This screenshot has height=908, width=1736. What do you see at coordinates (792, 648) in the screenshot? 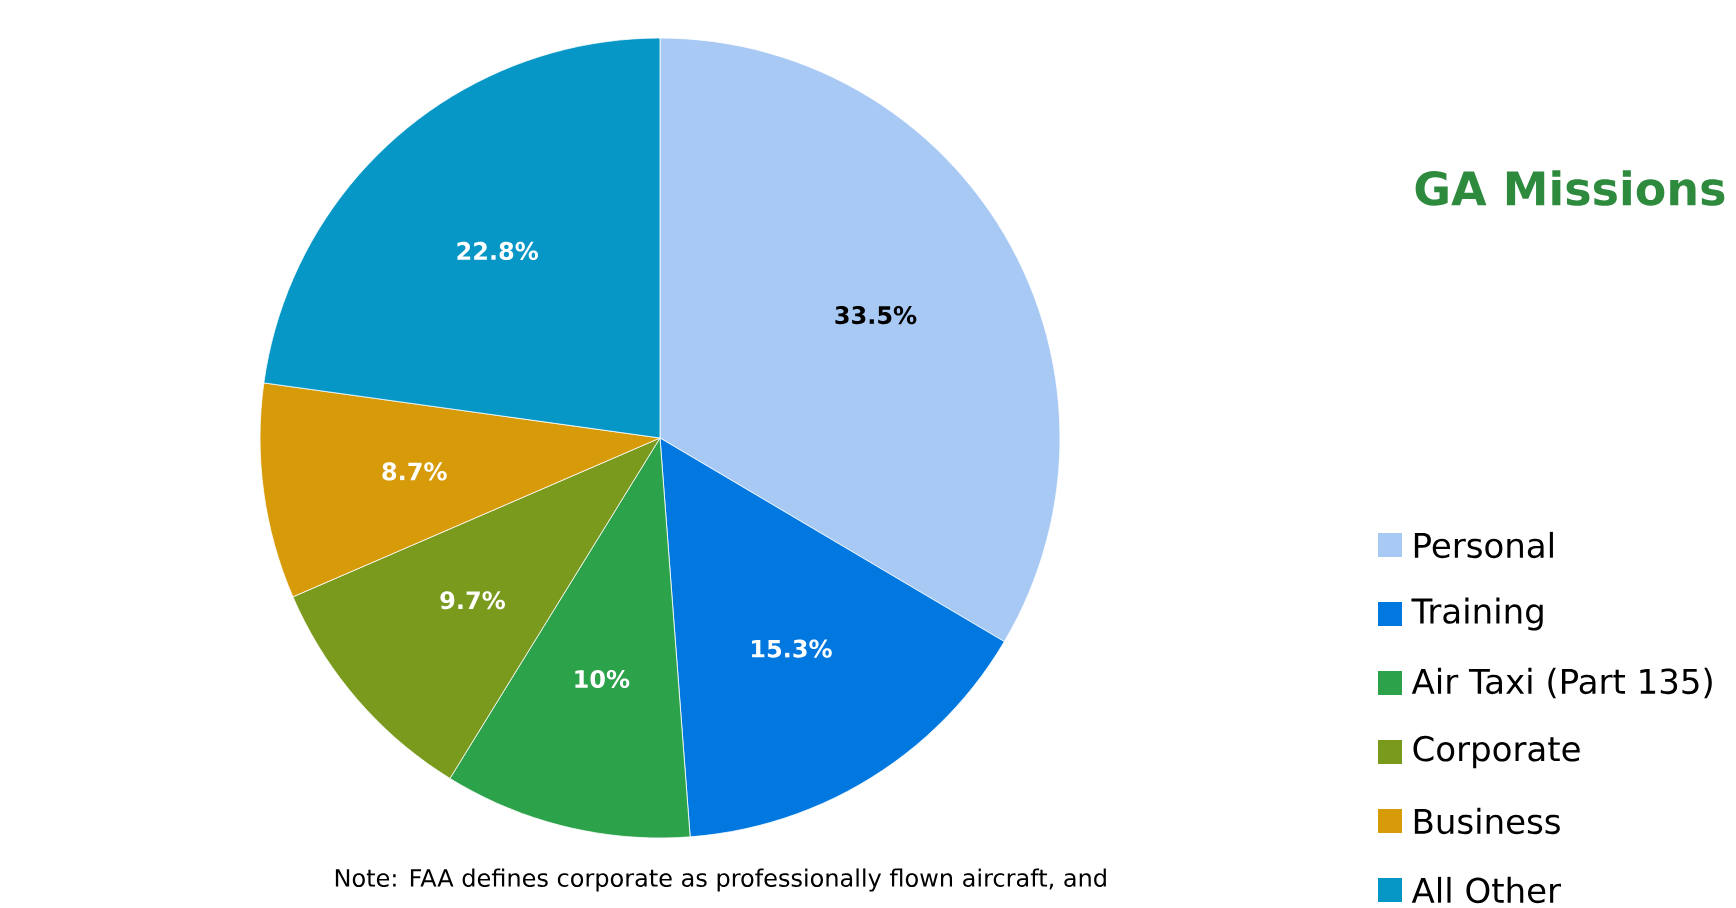
I see `data-label: 15.3%` at bounding box center [792, 648].